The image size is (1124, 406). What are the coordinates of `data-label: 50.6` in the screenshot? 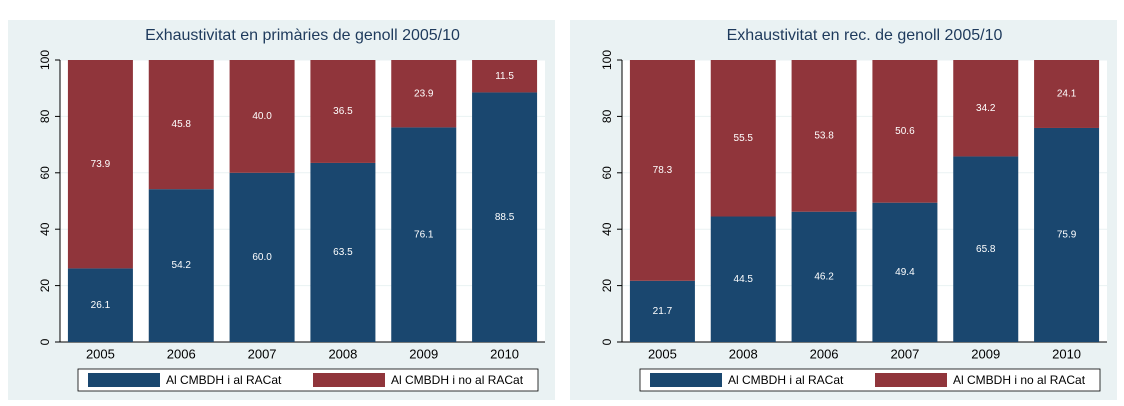 It's located at (905, 131).